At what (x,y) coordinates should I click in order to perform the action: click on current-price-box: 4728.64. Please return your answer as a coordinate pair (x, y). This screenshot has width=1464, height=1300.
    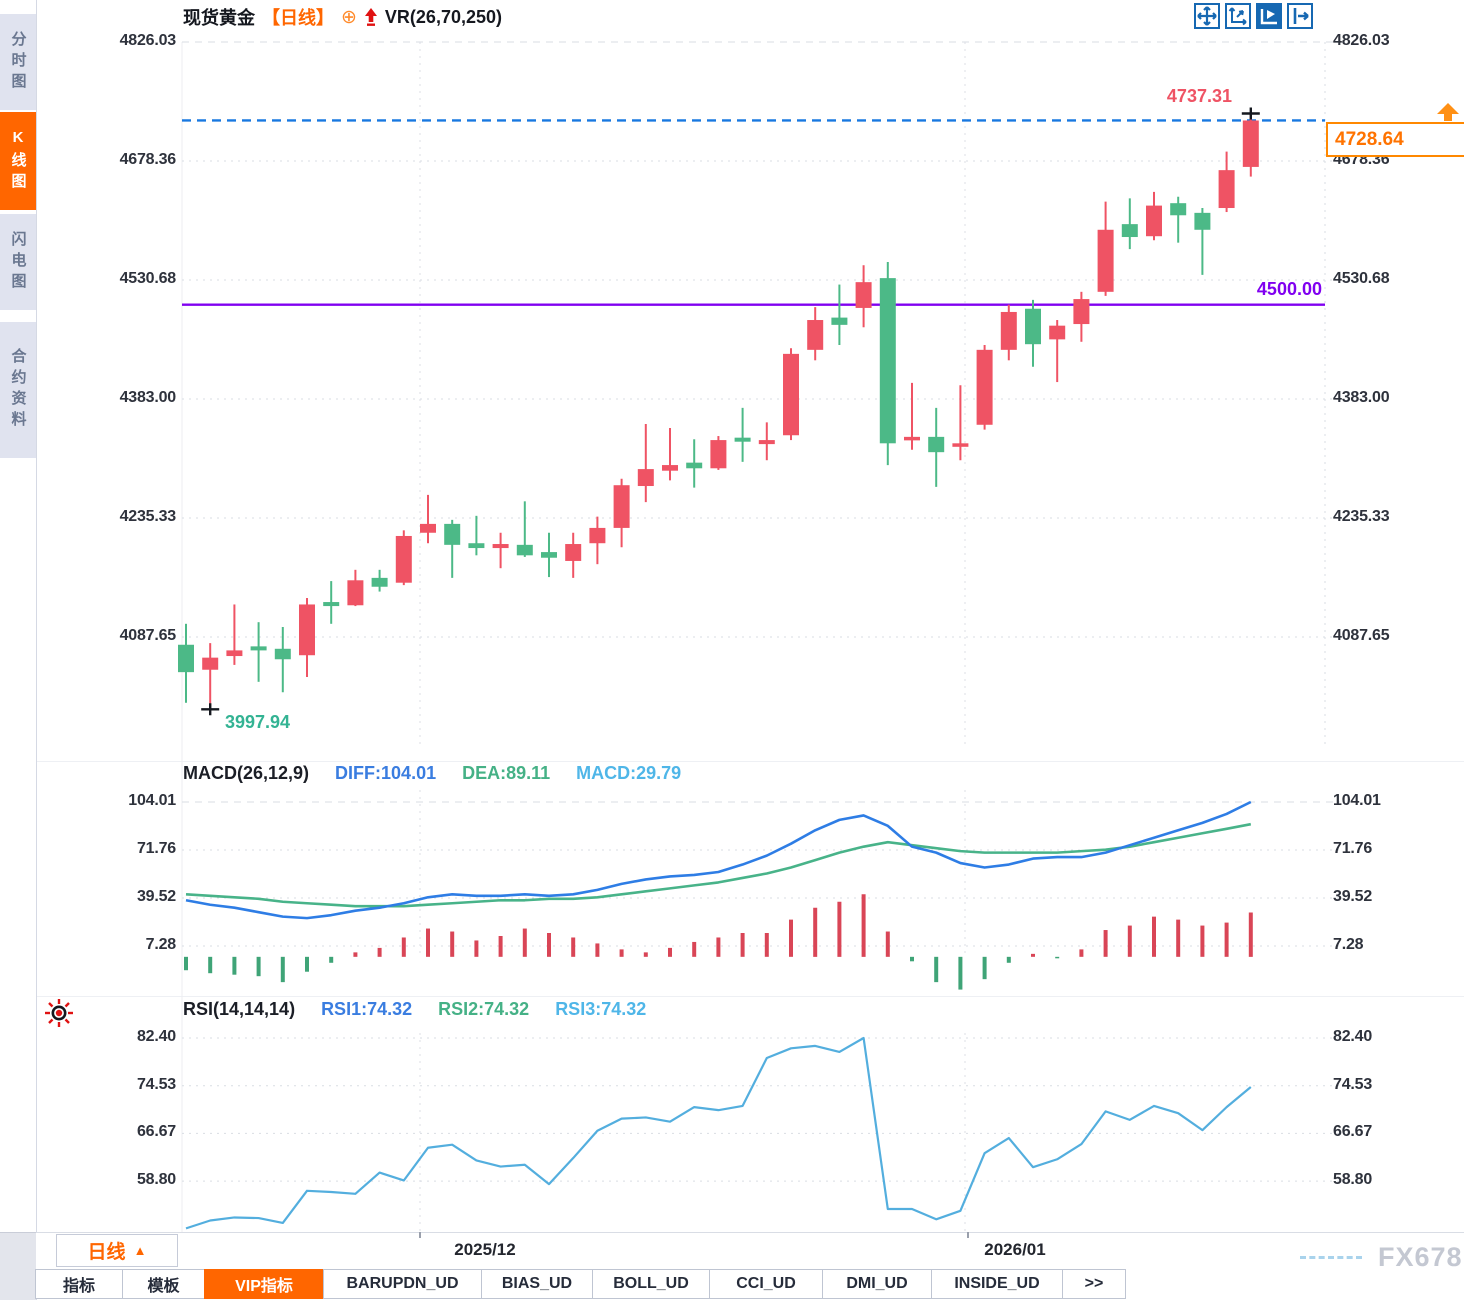
    Looking at the image, I should click on (1395, 139).